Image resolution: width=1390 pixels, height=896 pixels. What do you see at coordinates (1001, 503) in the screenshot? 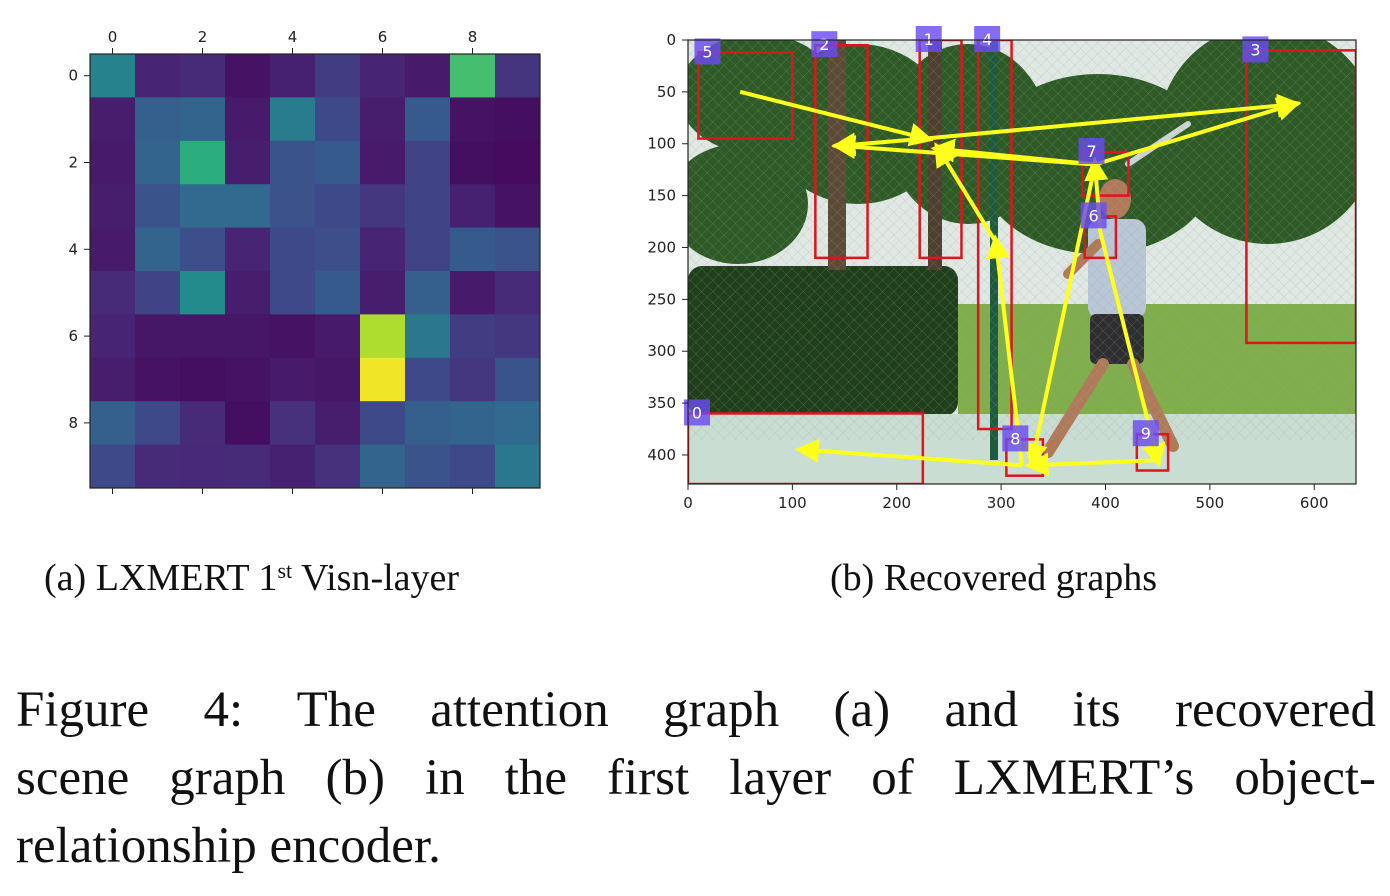
I see `scene-x-tick-label: 300` at bounding box center [1001, 503].